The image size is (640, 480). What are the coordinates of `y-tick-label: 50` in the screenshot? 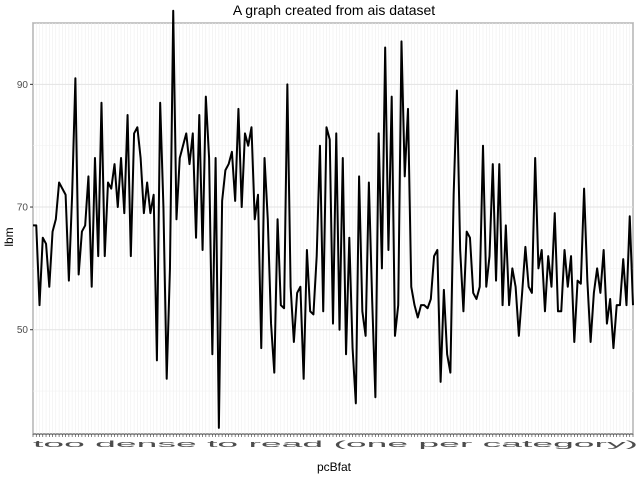 It's located at (23, 330).